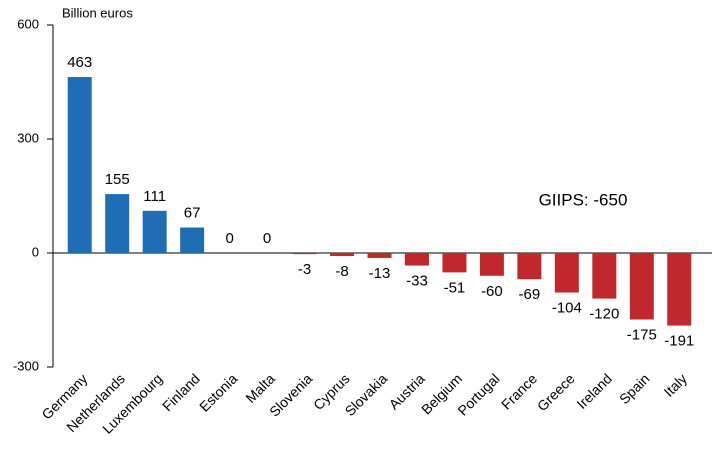 The height and width of the screenshot is (456, 712). Describe the element at coordinates (97, 12) in the screenshot. I see `y-axis-label: Billion euros` at that location.